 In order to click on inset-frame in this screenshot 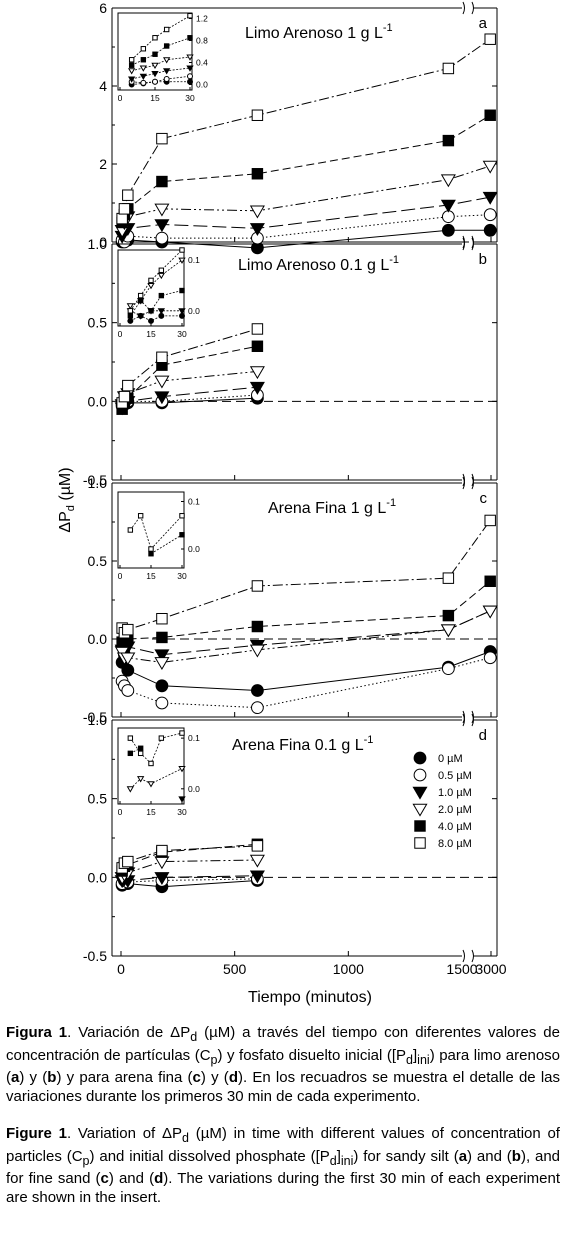, I will do `click(155, 51)`.